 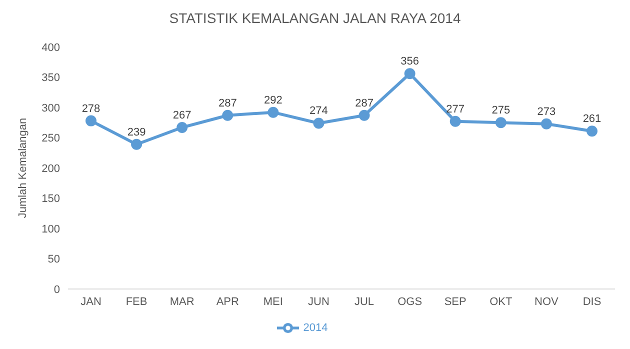 What do you see at coordinates (182, 115) in the screenshot?
I see `data-label: 267` at bounding box center [182, 115].